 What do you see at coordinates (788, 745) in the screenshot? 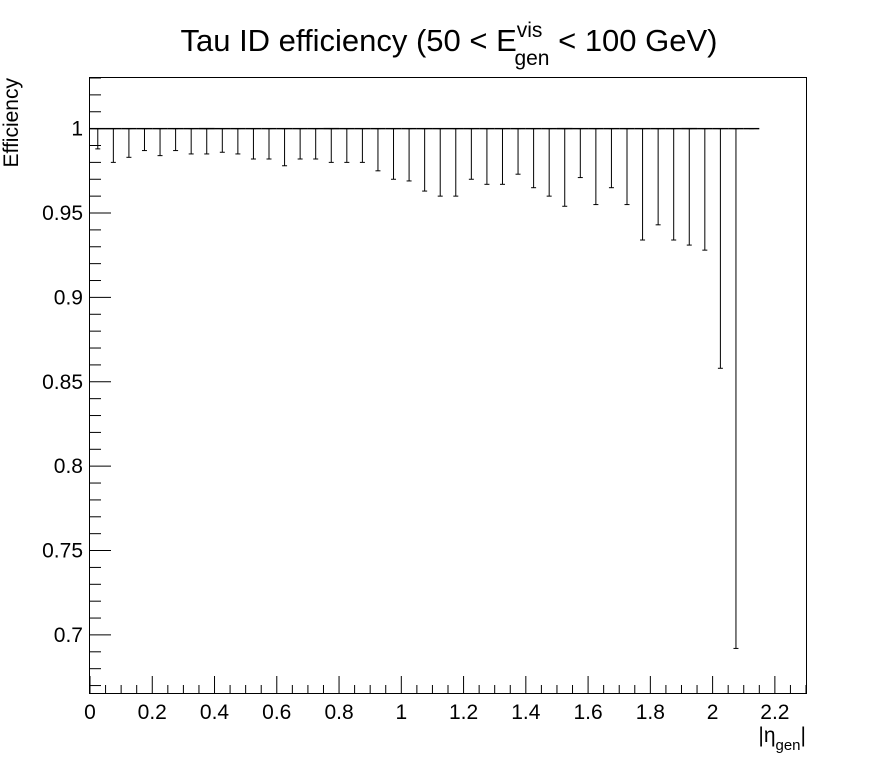
I see `x-axis-title-sub: gen` at bounding box center [788, 745].